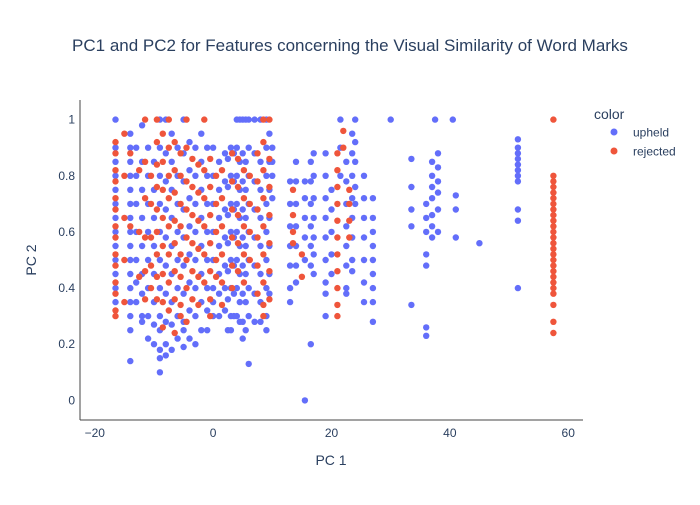 Image resolution: width=700 pixels, height=505 pixels. What do you see at coordinates (95, 433) in the screenshot?
I see `x-tick-label: −20` at bounding box center [95, 433].